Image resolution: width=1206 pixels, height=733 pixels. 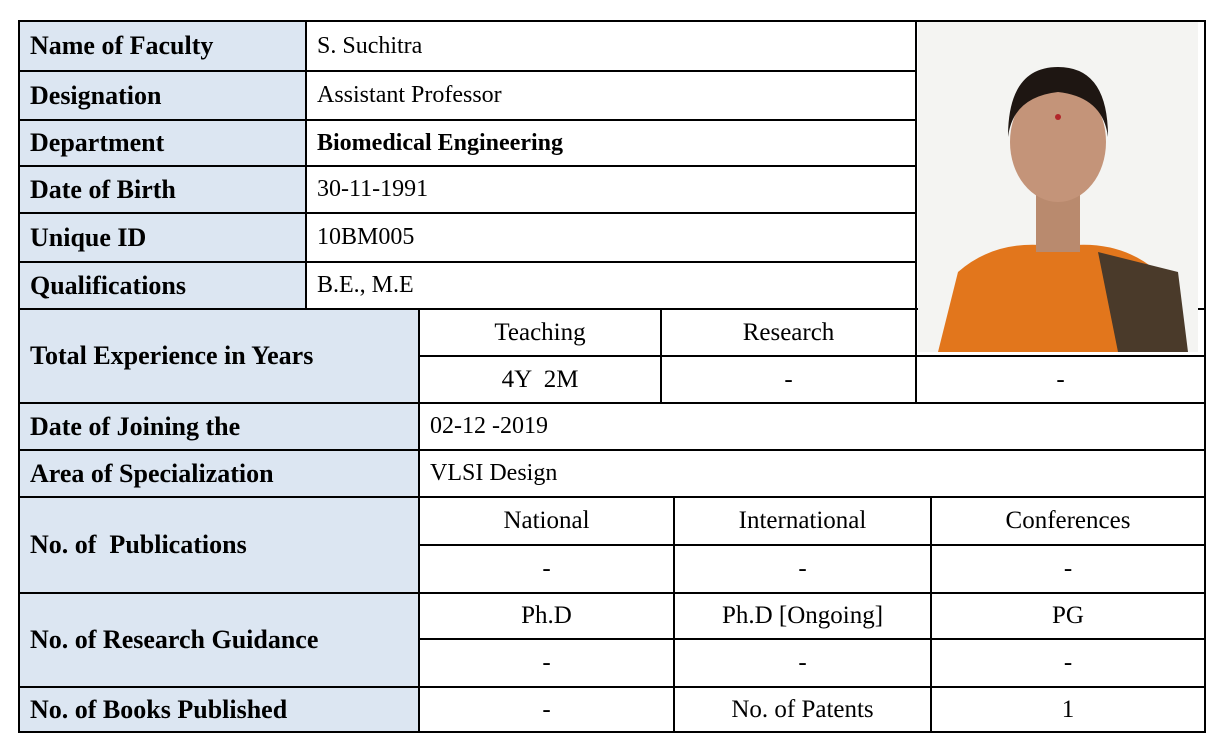 I want to click on column-header: Ph.D [Ongoing], so click(x=802, y=616).